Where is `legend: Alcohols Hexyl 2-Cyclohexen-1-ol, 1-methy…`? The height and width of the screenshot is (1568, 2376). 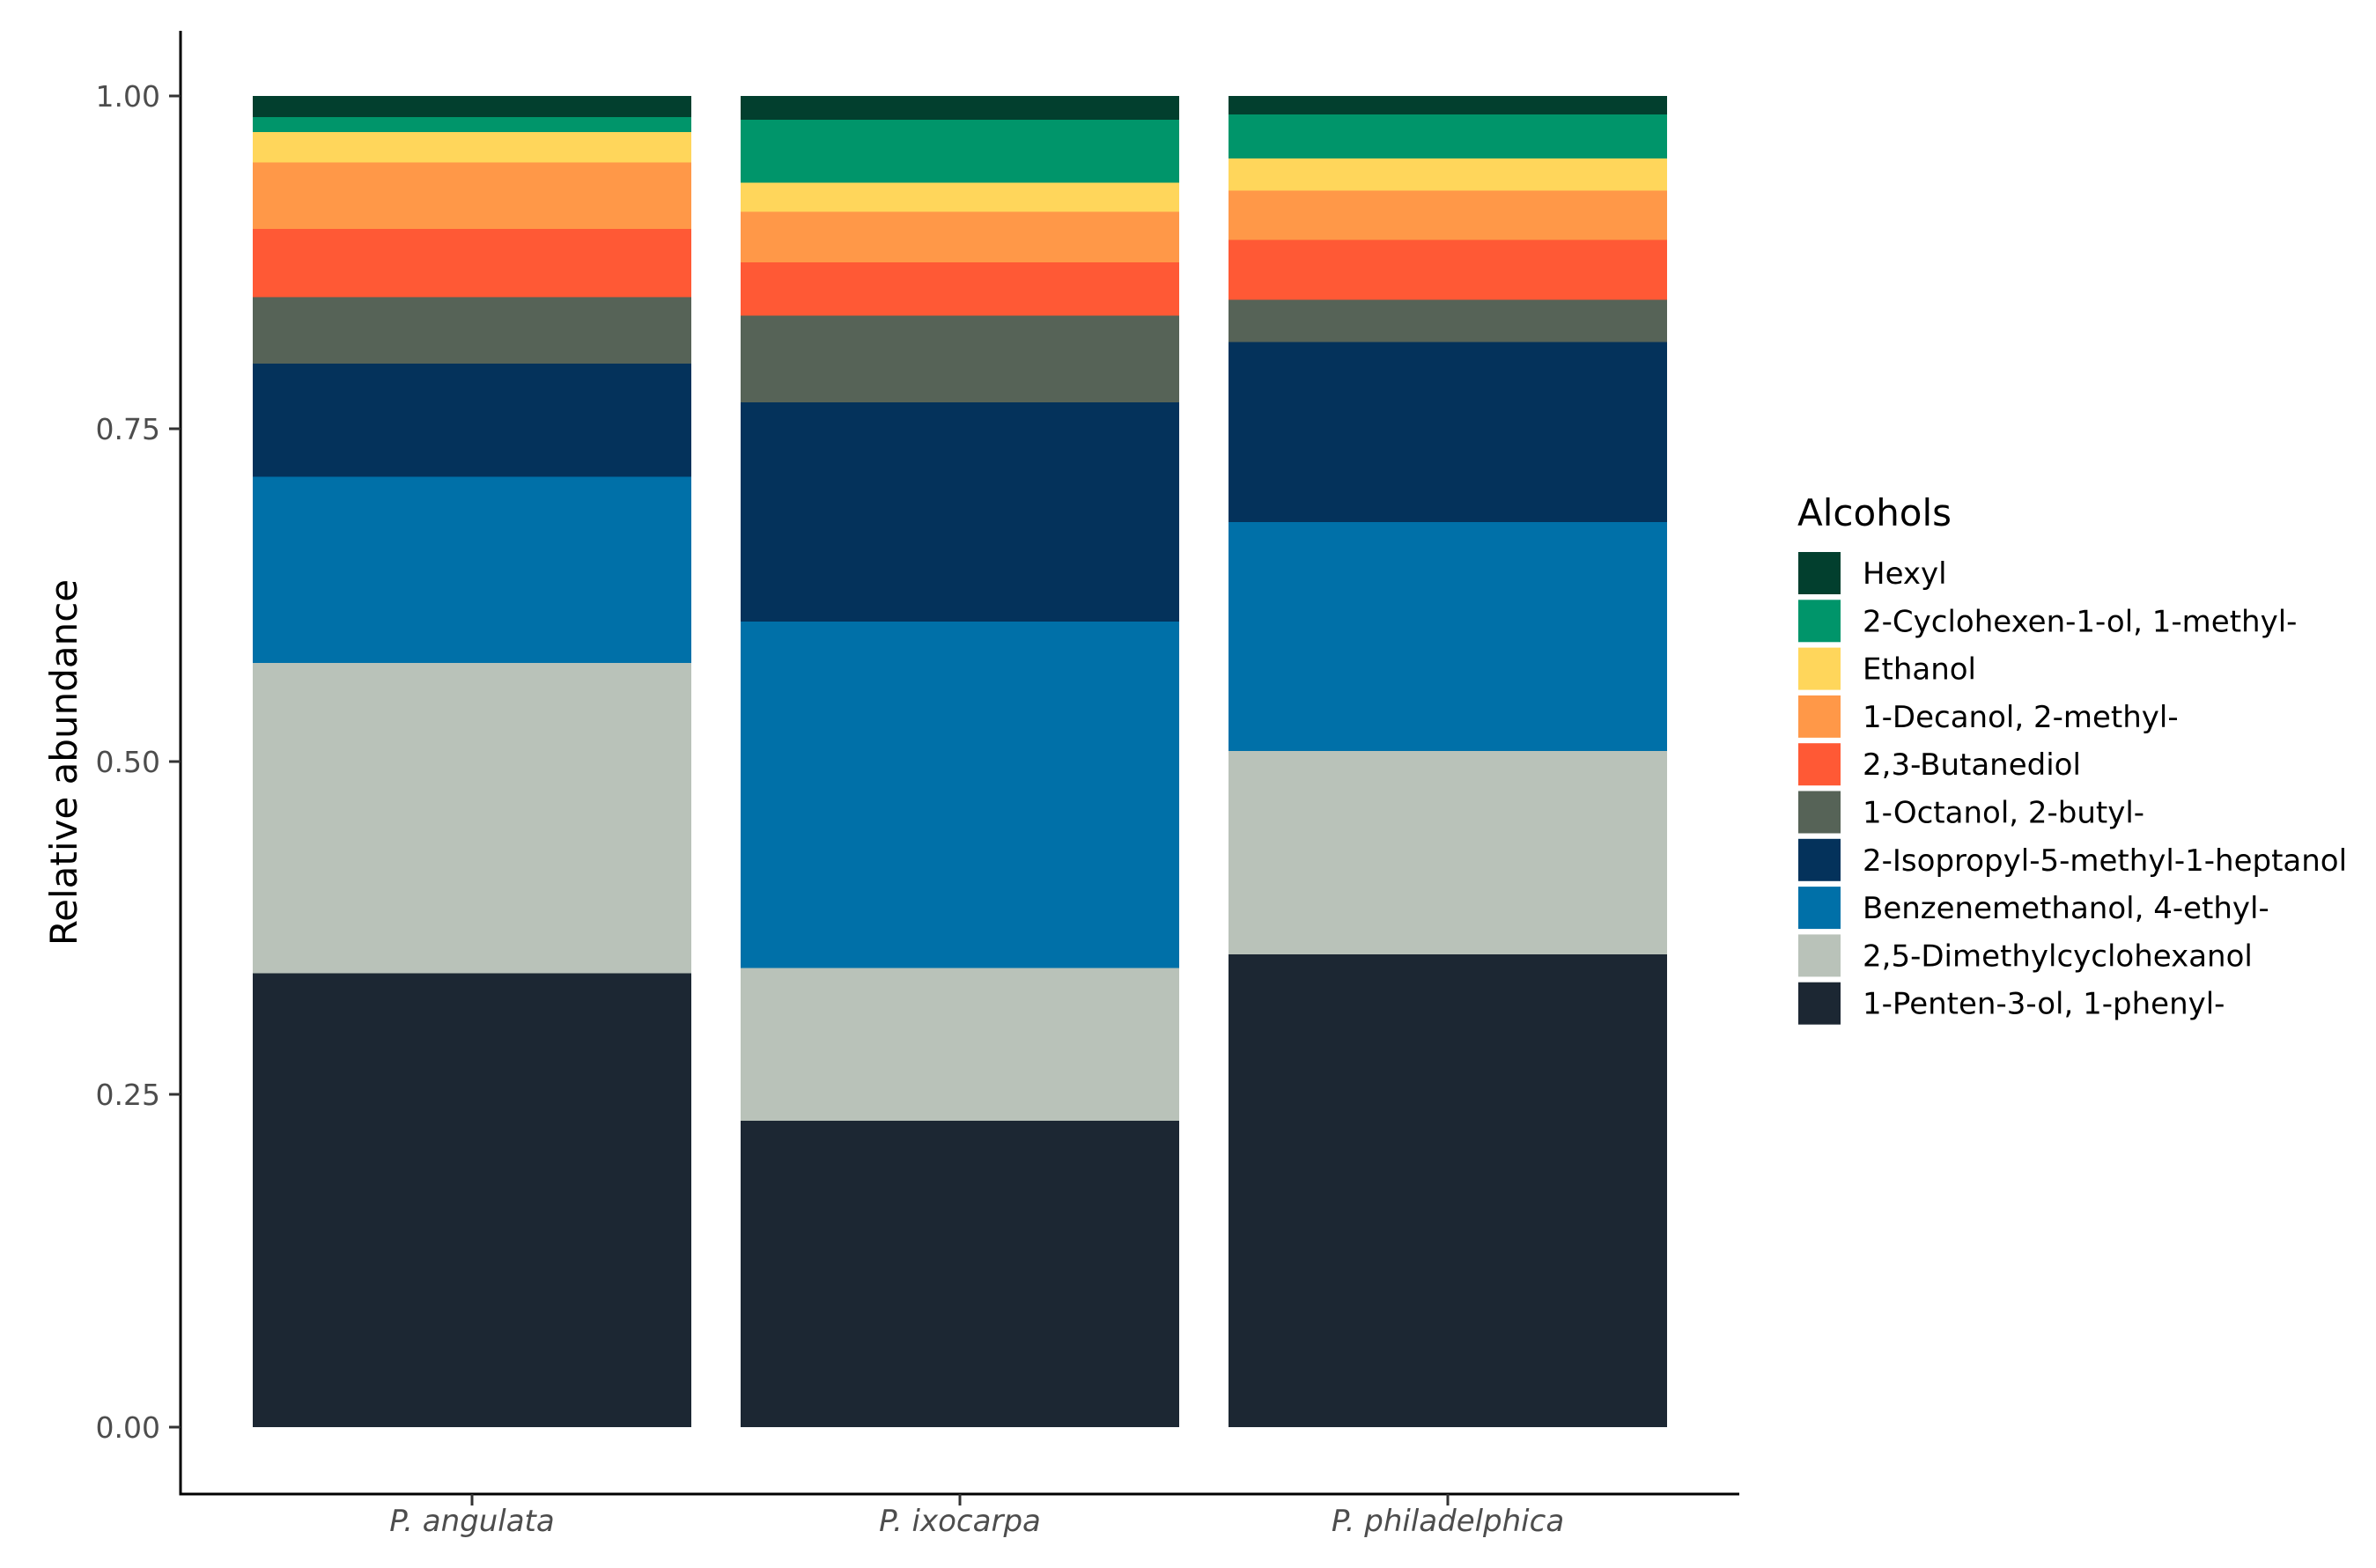
legend: Alcohols Hexyl 2-Cyclohexen-1-ol, 1-methy… is located at coordinates (2072, 758).